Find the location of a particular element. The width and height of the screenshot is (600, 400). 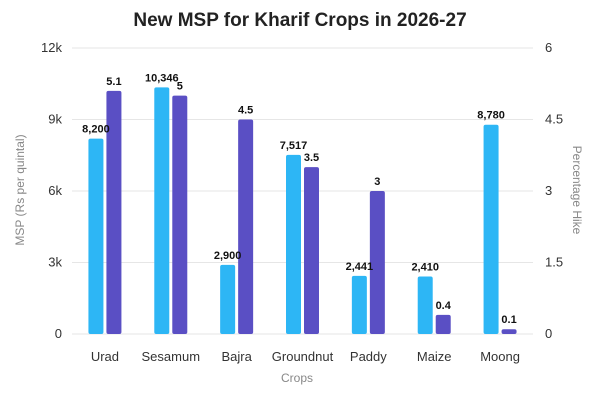

x-tick-label: Sesamum is located at coordinates (171, 356).